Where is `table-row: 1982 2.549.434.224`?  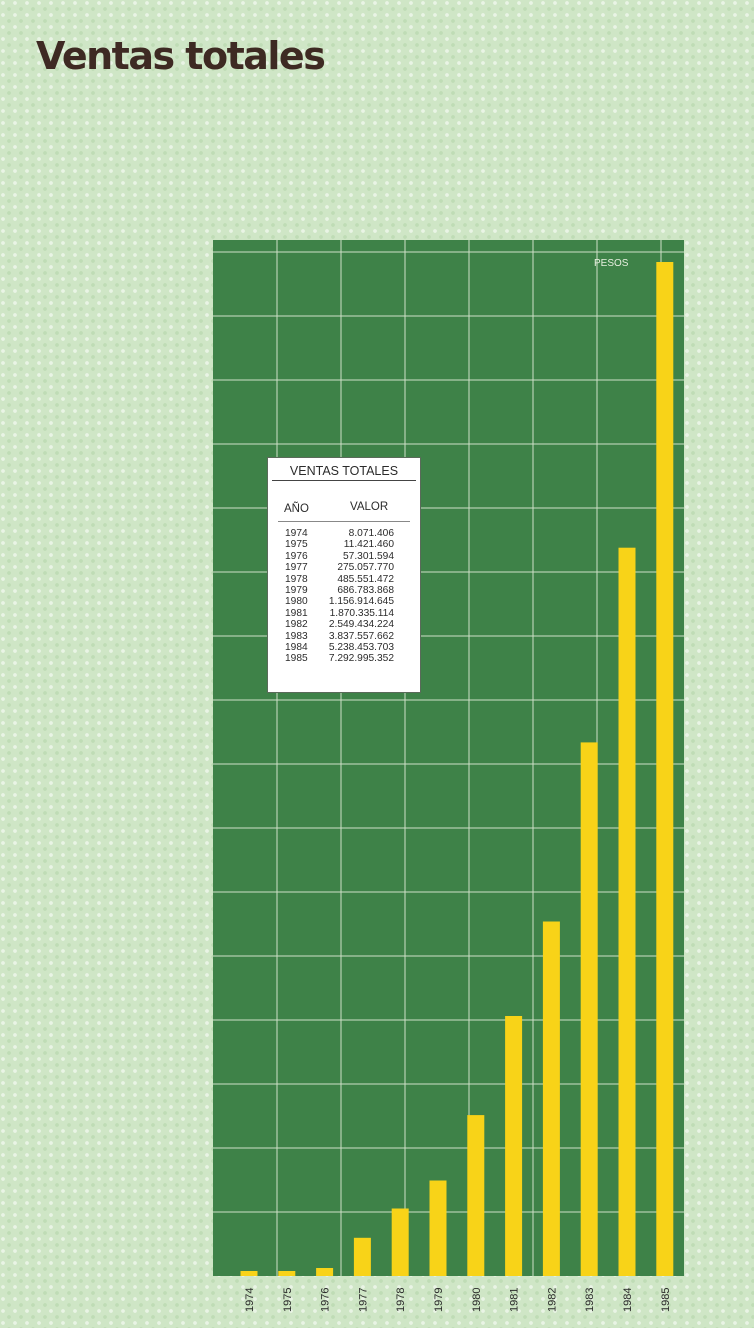
table-row: 1982 2.549.434.224 is located at coordinates (344, 624).